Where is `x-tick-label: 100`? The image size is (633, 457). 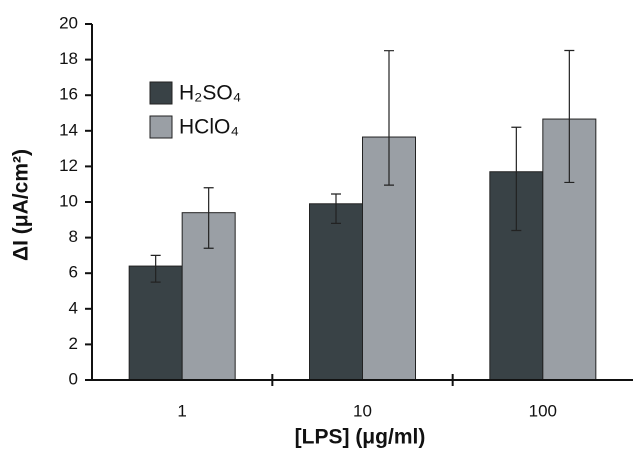 x-tick-label: 100 is located at coordinates (543, 410).